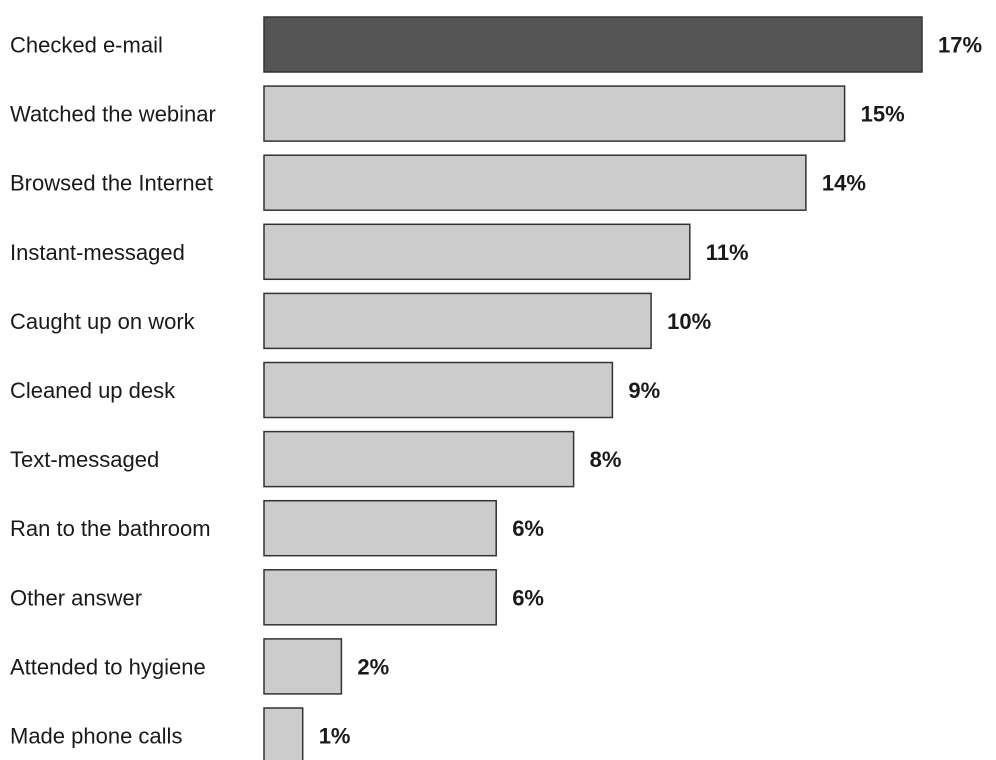  What do you see at coordinates (438, 390) in the screenshot?
I see `bar-cleaned-up-desk` at bounding box center [438, 390].